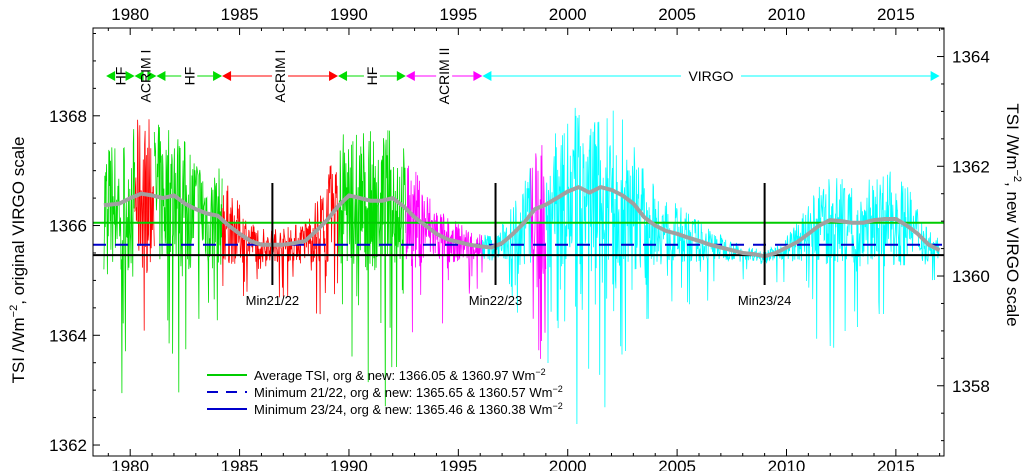  Describe the element at coordinates (74, 243) in the screenshot. I see `y-axis-left-ticks: 1362 1364 1366 1368` at that location.